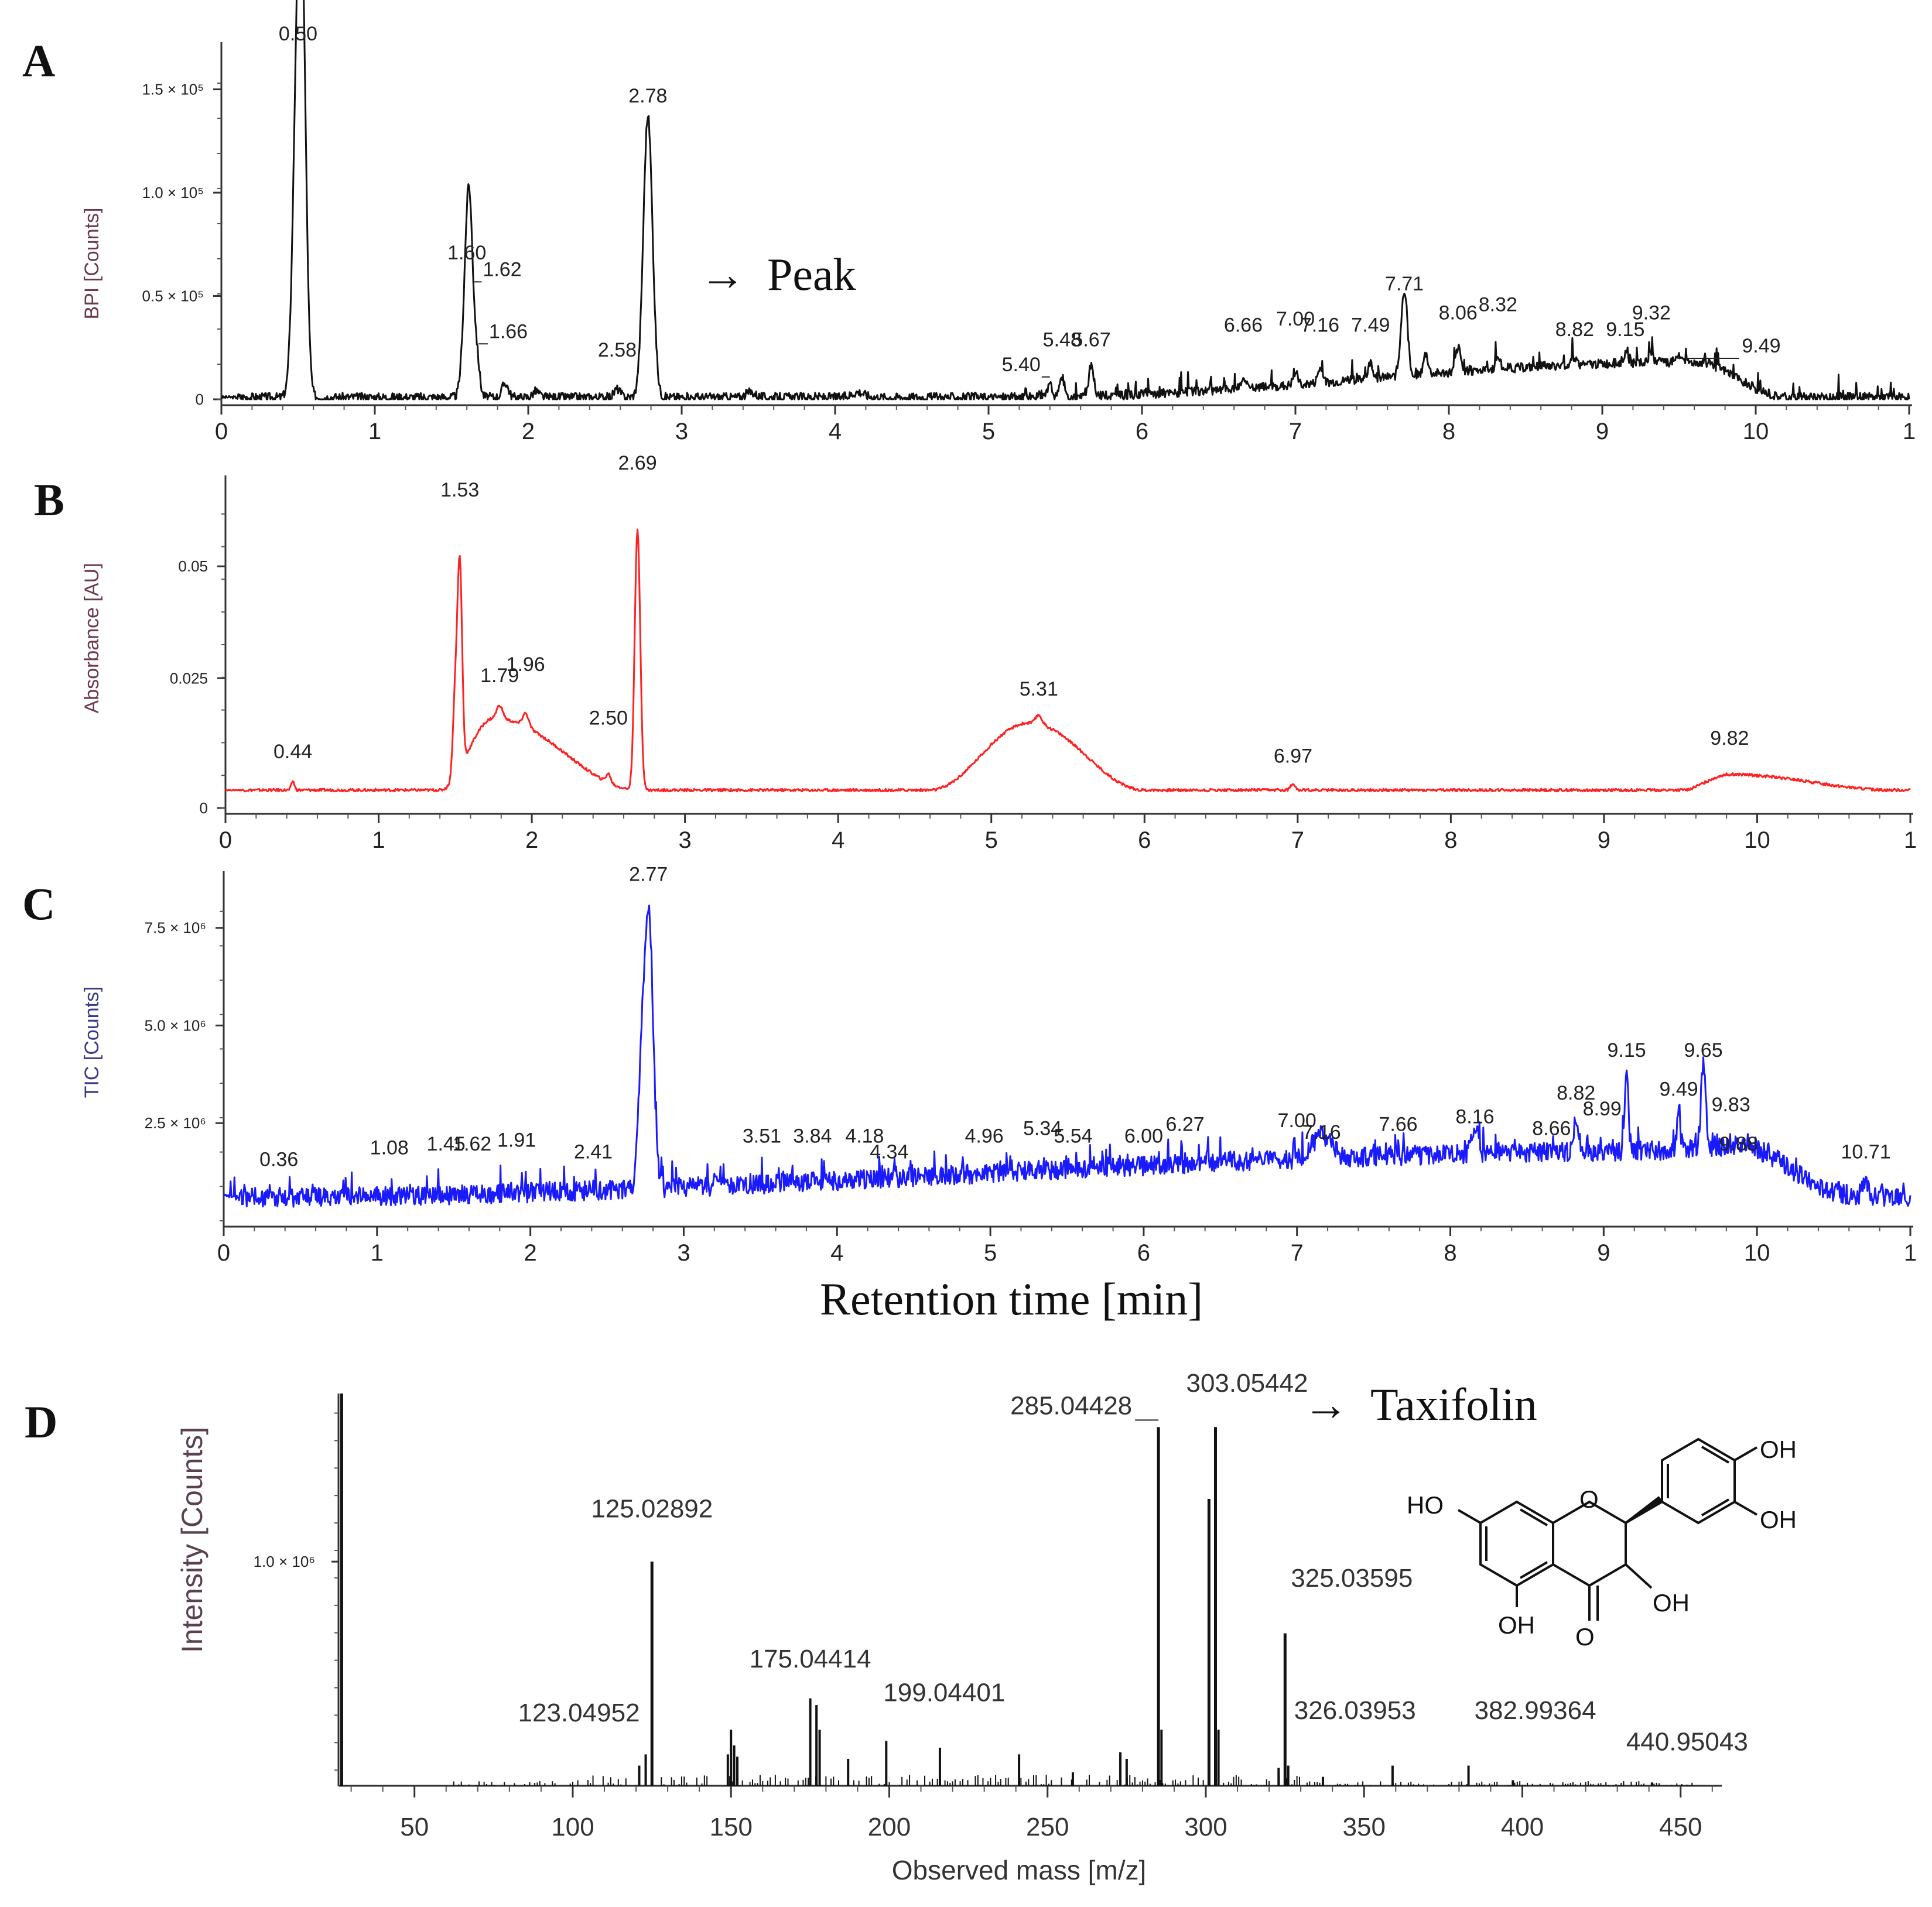 The image size is (1932, 1907). Describe the element at coordinates (1247, 1383) in the screenshot. I see `mz-label: 303.05442` at that location.